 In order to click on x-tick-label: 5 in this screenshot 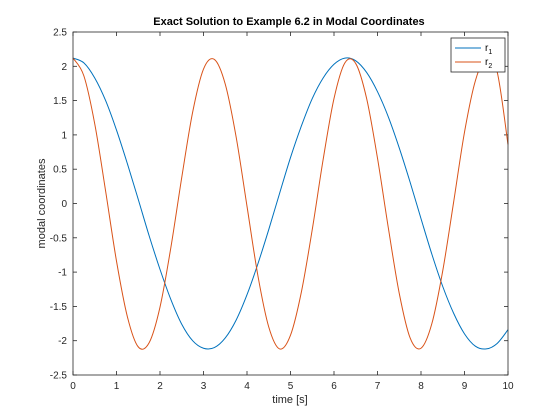, I will do `click(291, 386)`.